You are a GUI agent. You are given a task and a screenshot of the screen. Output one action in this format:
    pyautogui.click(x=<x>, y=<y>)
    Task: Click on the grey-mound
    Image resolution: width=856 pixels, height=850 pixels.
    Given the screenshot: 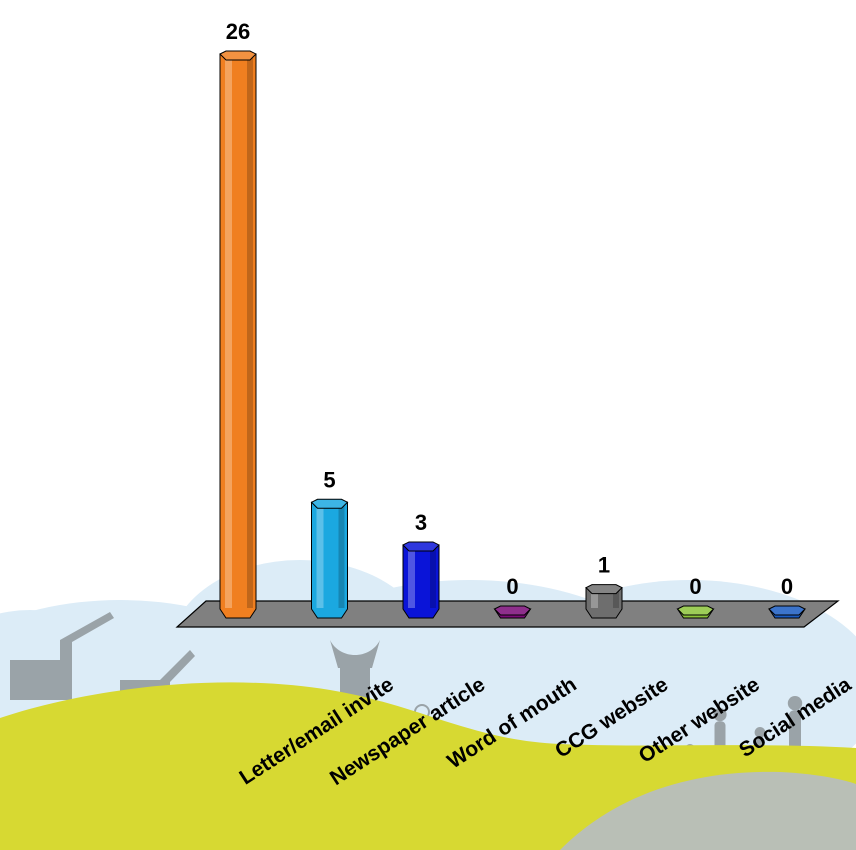 What is the action you would take?
    pyautogui.click(x=708, y=810)
    